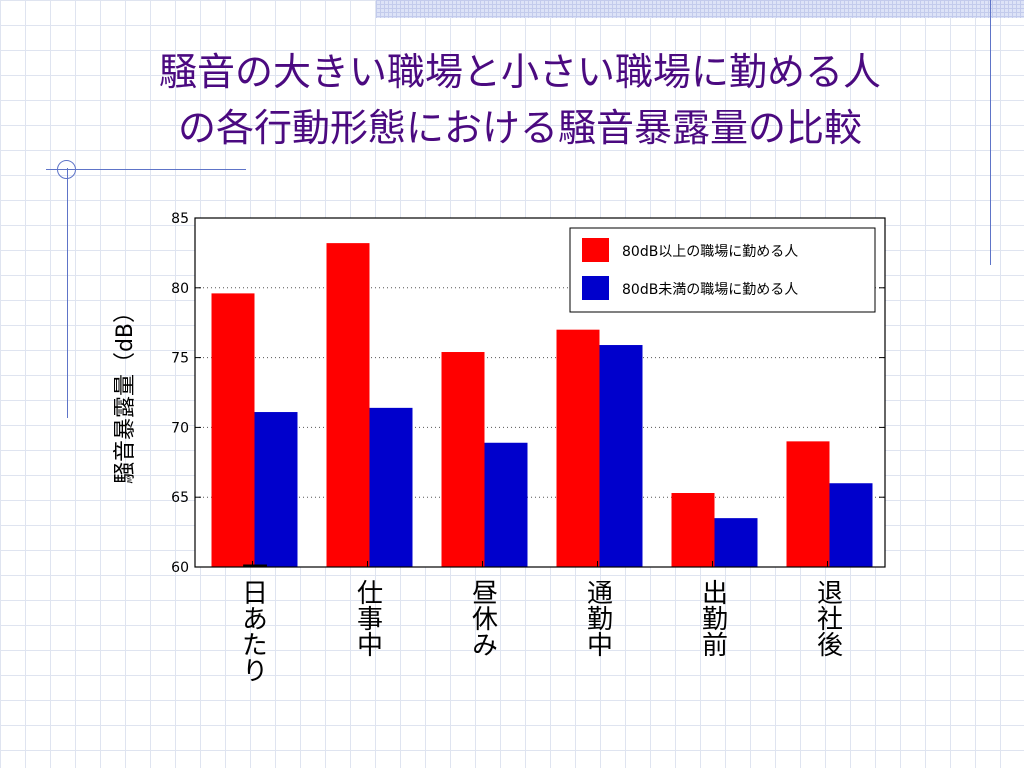 This screenshot has height=768, width=1024. Describe the element at coordinates (722, 270) in the screenshot. I see `legend-box` at that location.